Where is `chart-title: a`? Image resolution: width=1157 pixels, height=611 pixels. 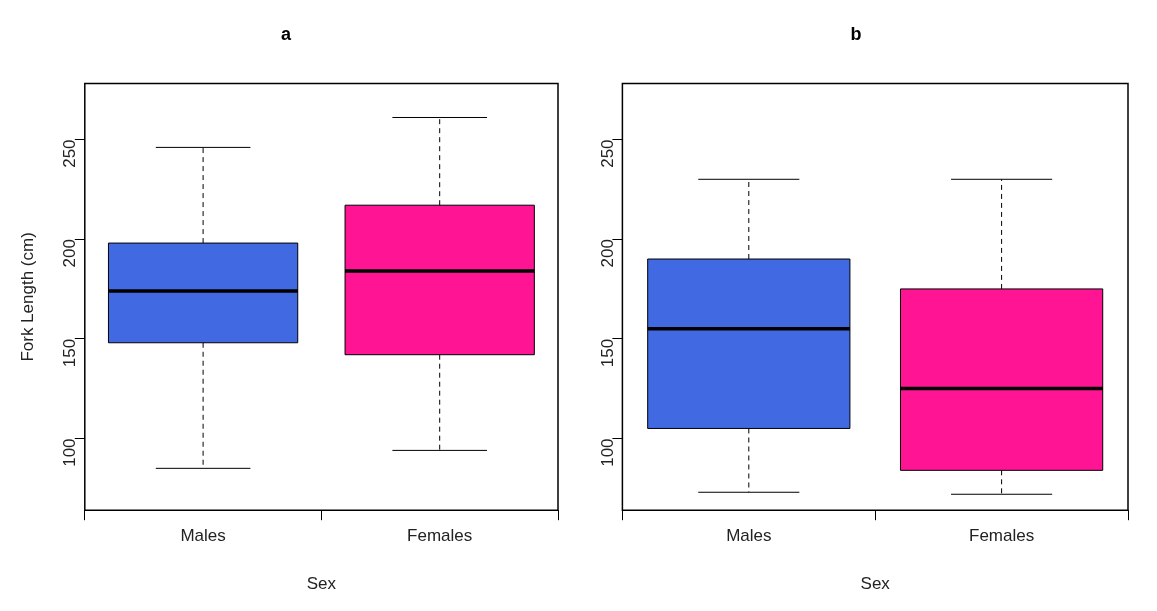 chart-title: a is located at coordinates (286, 33).